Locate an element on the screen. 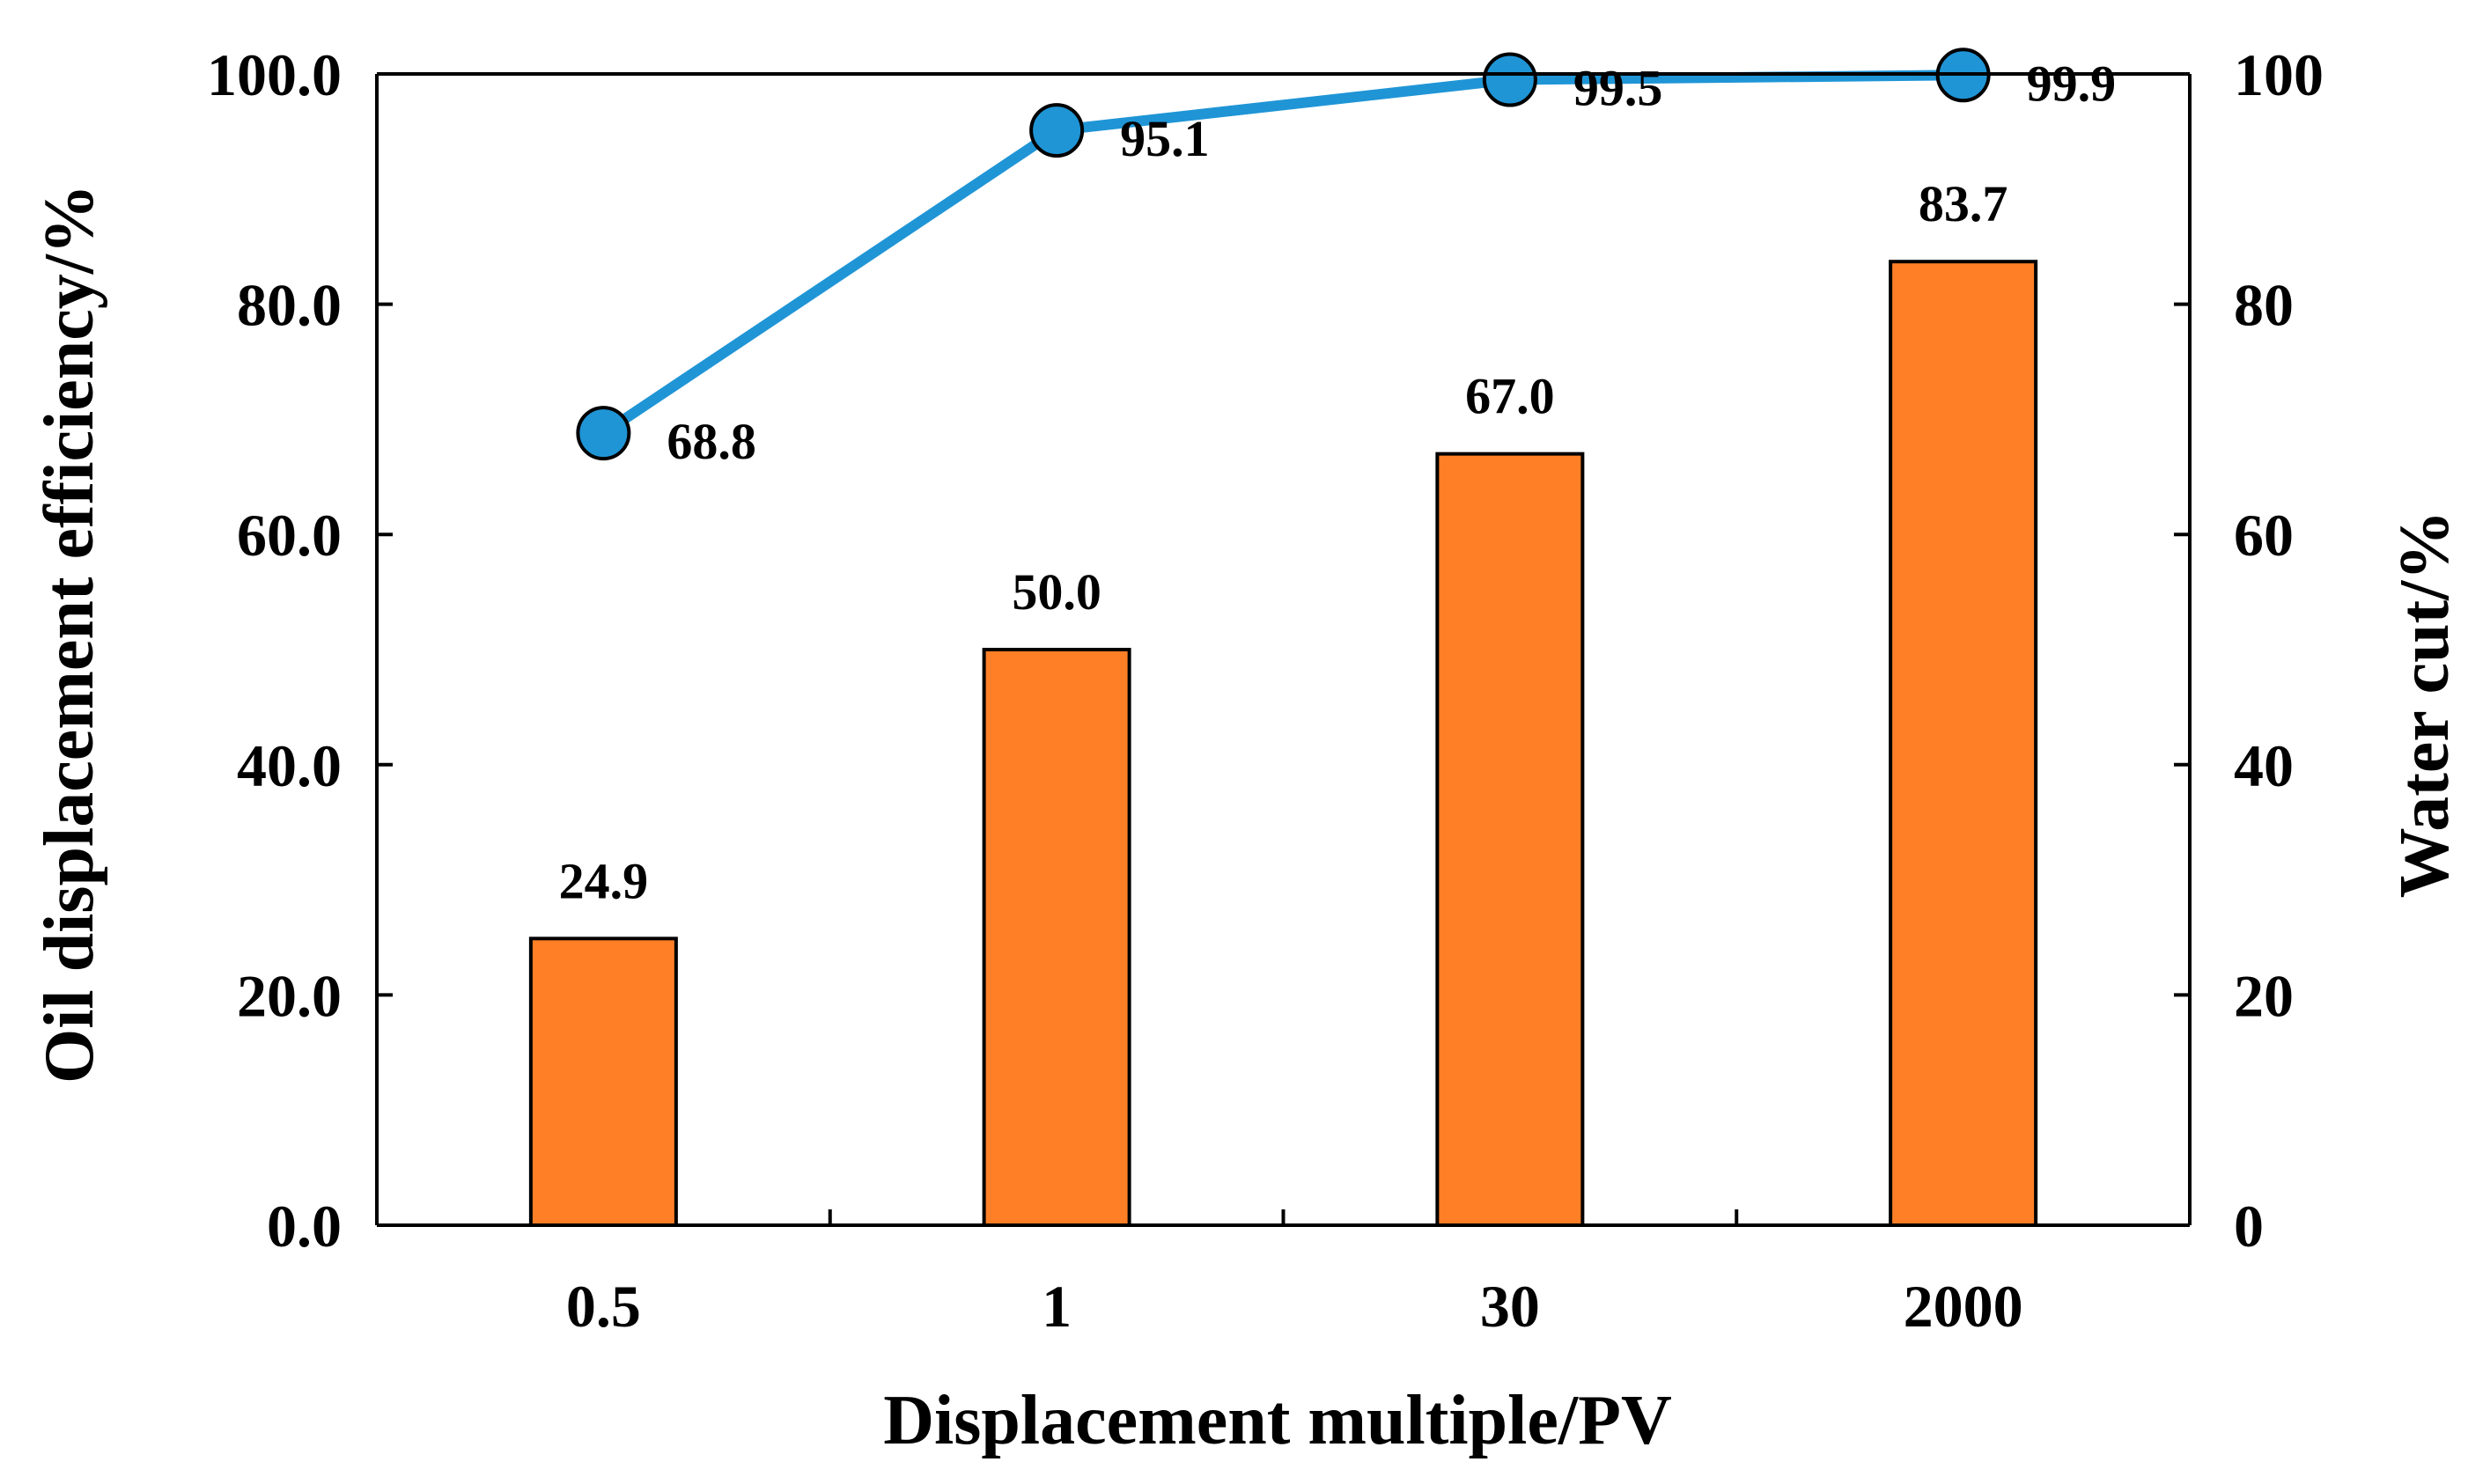 The width and height of the screenshot is (2468, 1484). water-cut-point-0.5 is located at coordinates (603, 433).